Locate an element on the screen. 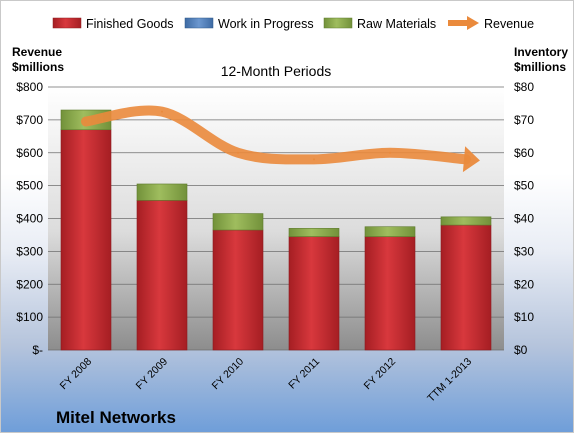 Image resolution: width=574 pixels, height=433 pixels. left-axis-title-line1: Revenue is located at coordinates (37, 52).